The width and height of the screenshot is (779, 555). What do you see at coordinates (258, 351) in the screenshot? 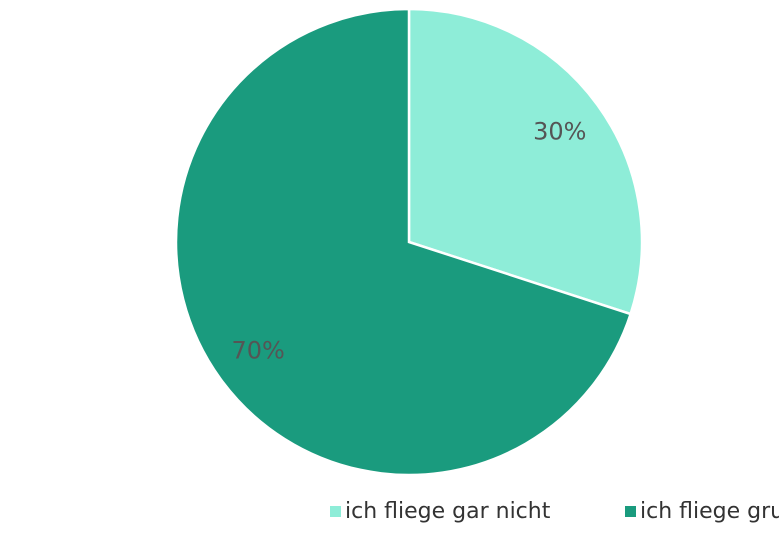
I see `data-label: 70%` at bounding box center [258, 351].